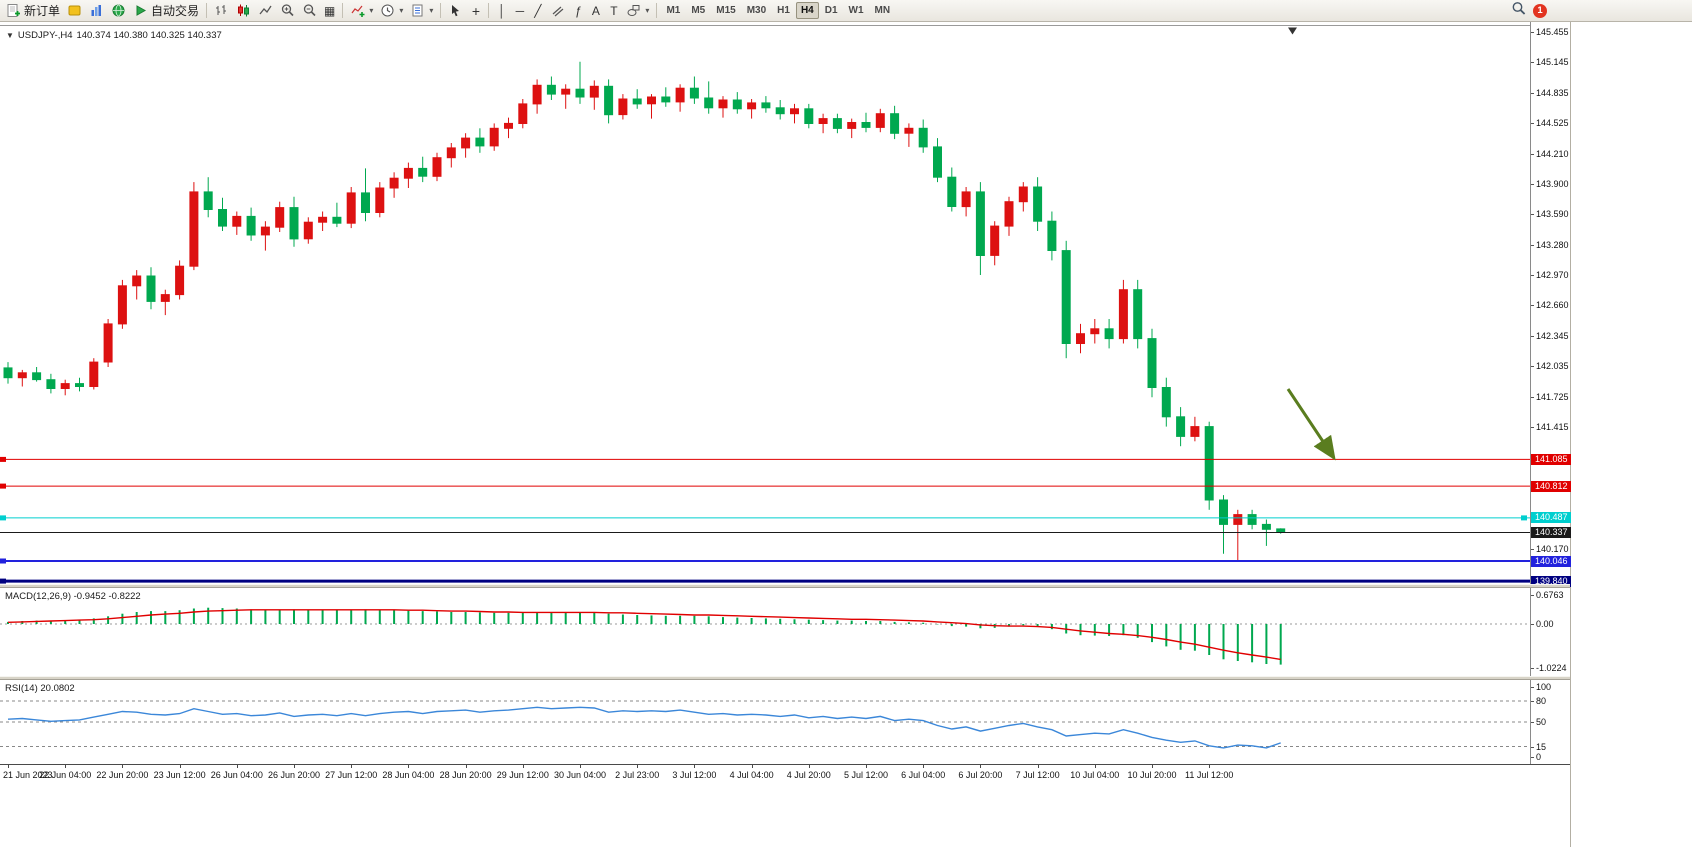 The height and width of the screenshot is (847, 1692). I want to click on trendline-button: ╱, so click(537, 11).